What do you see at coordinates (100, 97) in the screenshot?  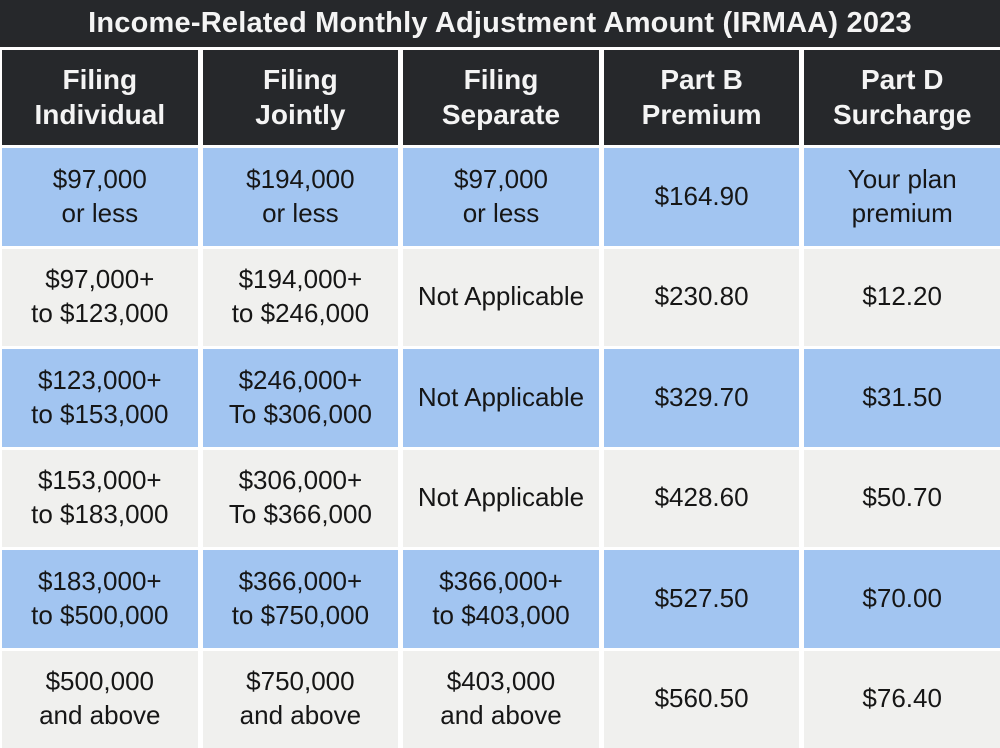 I see `column-header-filing-individual: Filing Individual` at bounding box center [100, 97].